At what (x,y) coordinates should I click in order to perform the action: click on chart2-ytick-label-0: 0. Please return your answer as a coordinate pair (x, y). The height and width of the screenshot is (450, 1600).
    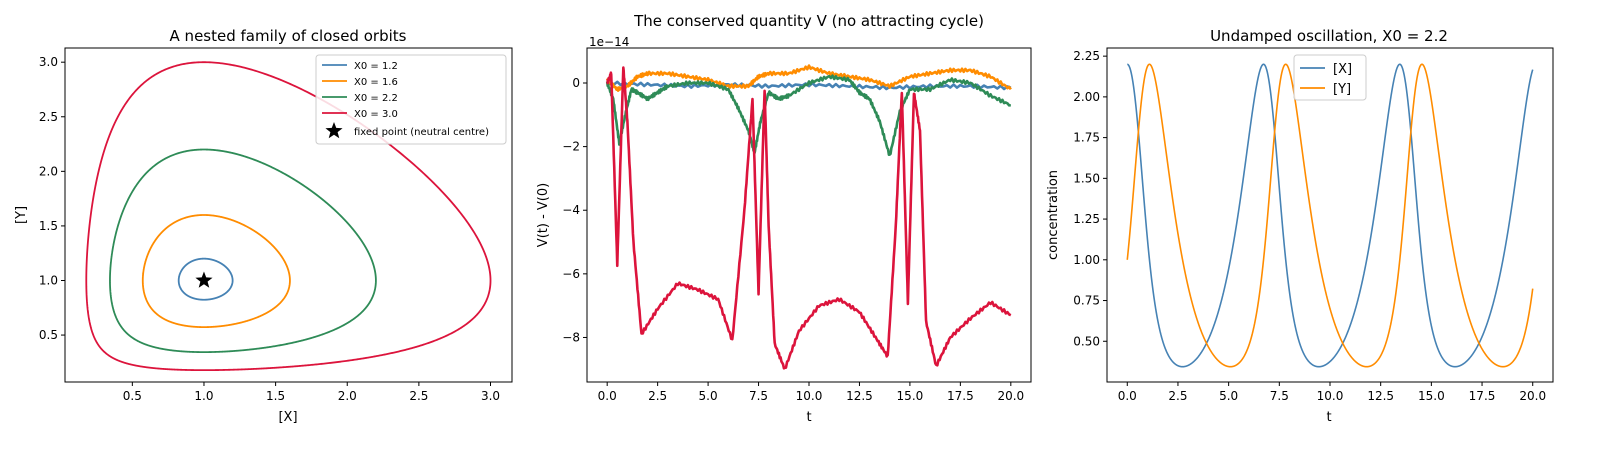
    Looking at the image, I should click on (576, 83).